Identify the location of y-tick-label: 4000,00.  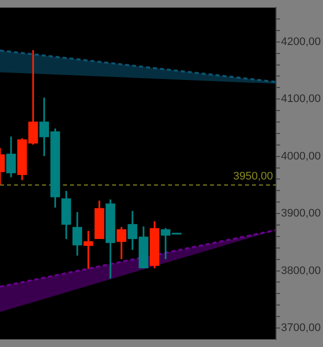
(301, 156).